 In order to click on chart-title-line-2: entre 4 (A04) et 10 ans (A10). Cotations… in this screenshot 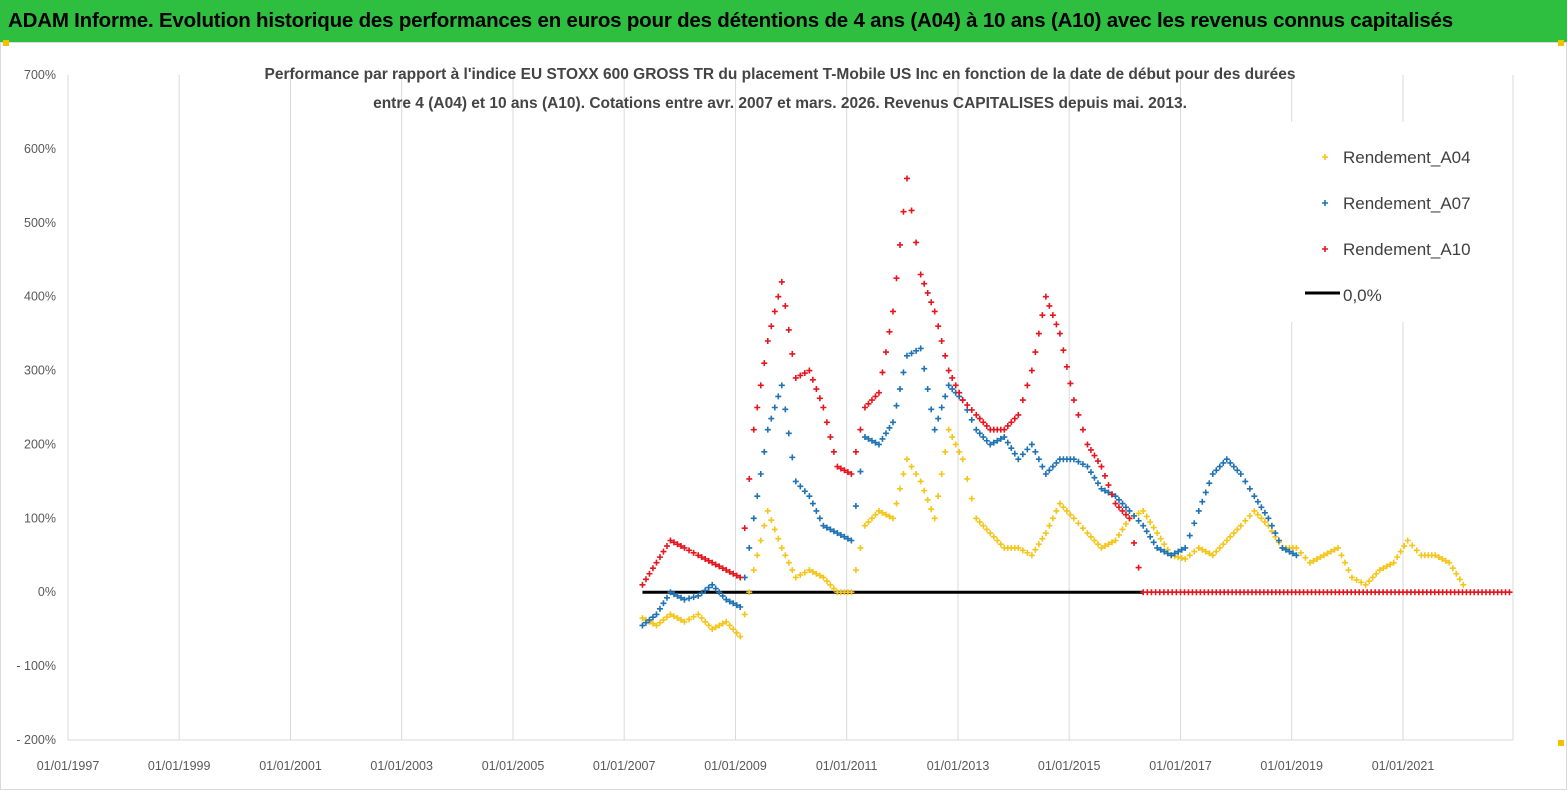, I will do `click(780, 103)`.